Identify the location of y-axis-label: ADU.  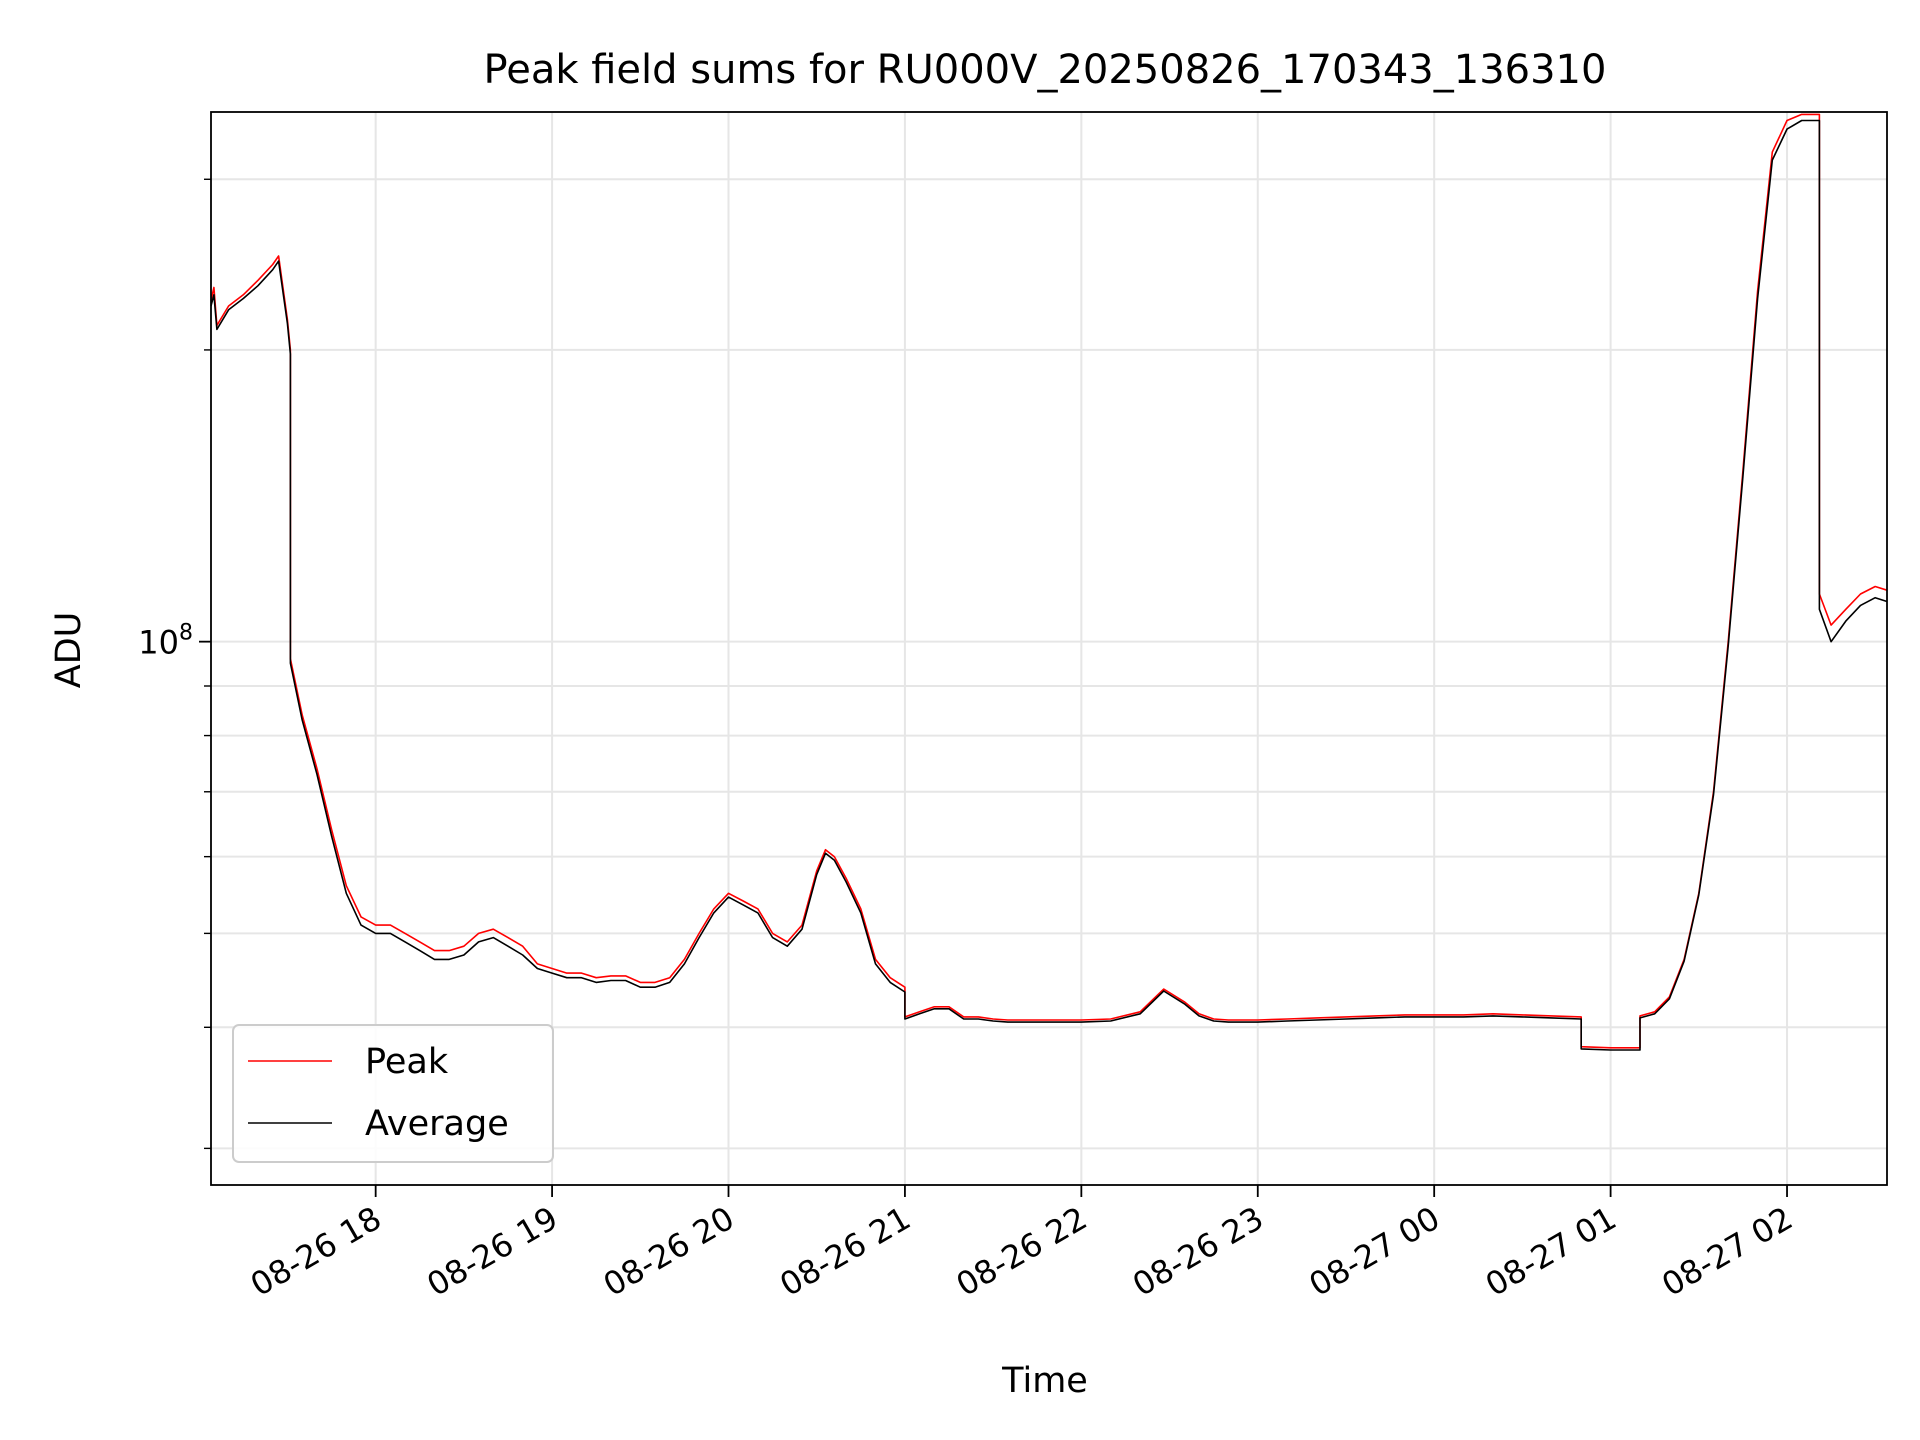
(69, 650).